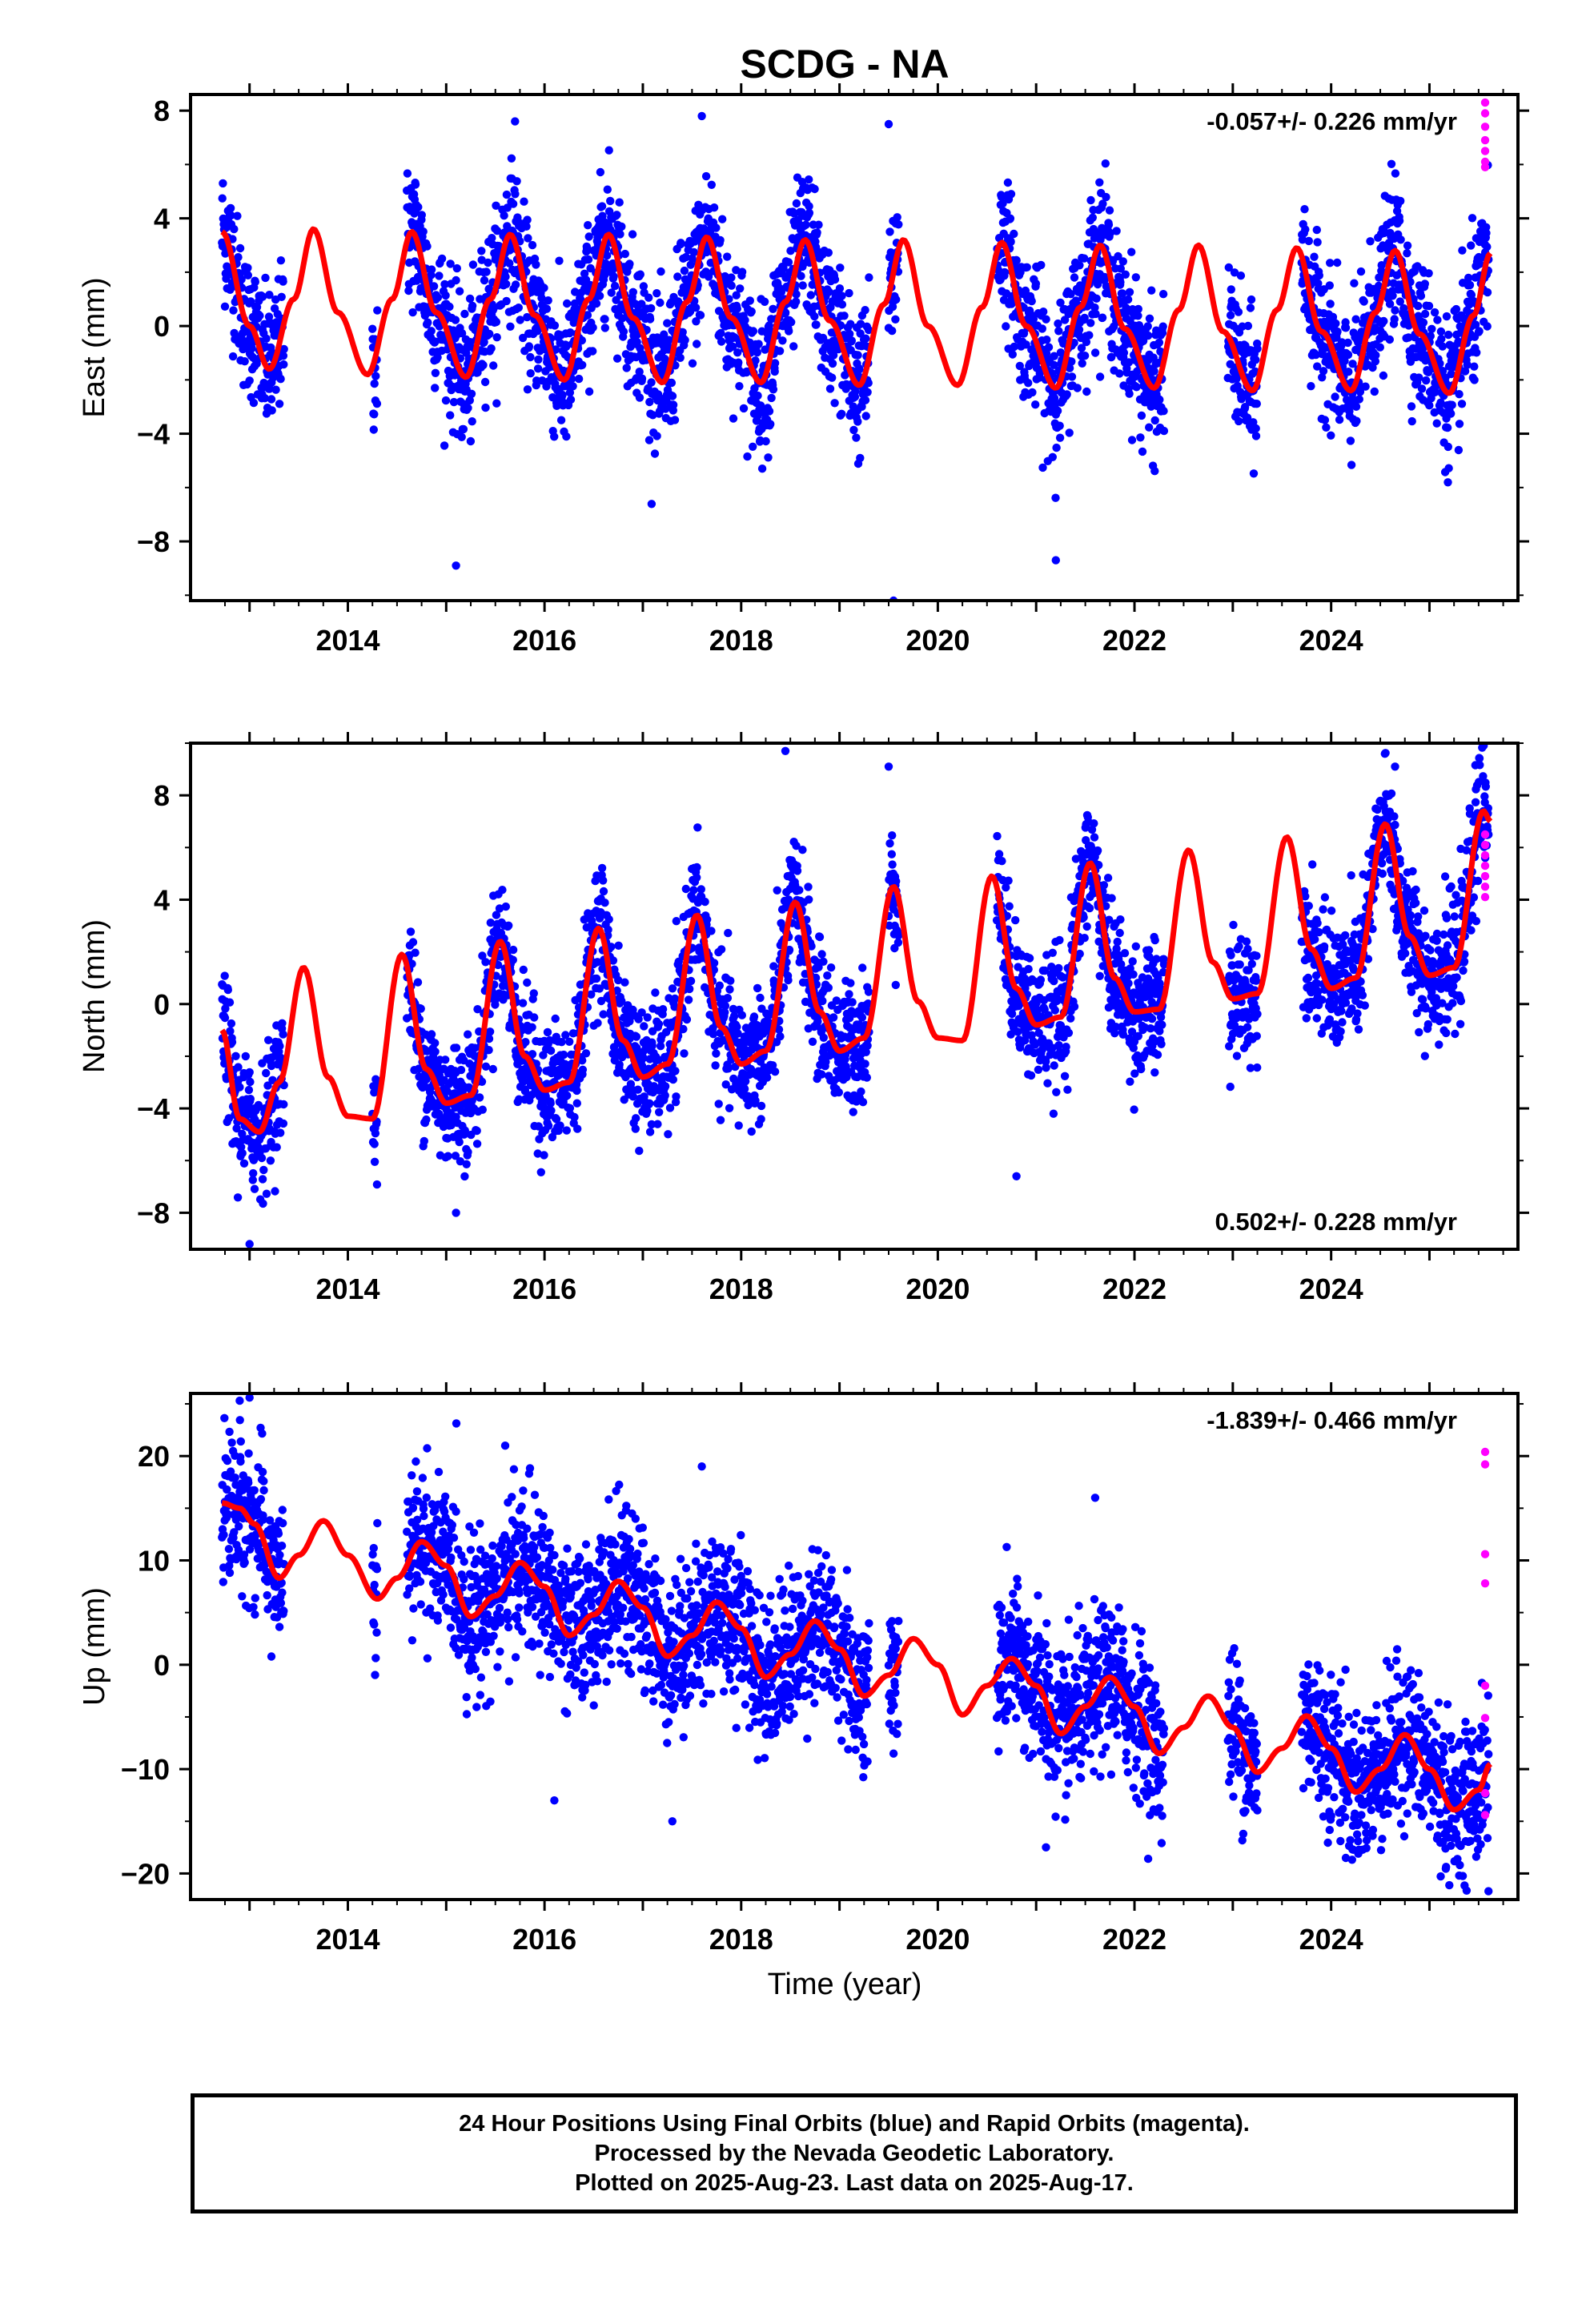 This screenshot has height=2324, width=1582. What do you see at coordinates (347, 1289) in the screenshot?
I see `x-tick-label: 2014` at bounding box center [347, 1289].